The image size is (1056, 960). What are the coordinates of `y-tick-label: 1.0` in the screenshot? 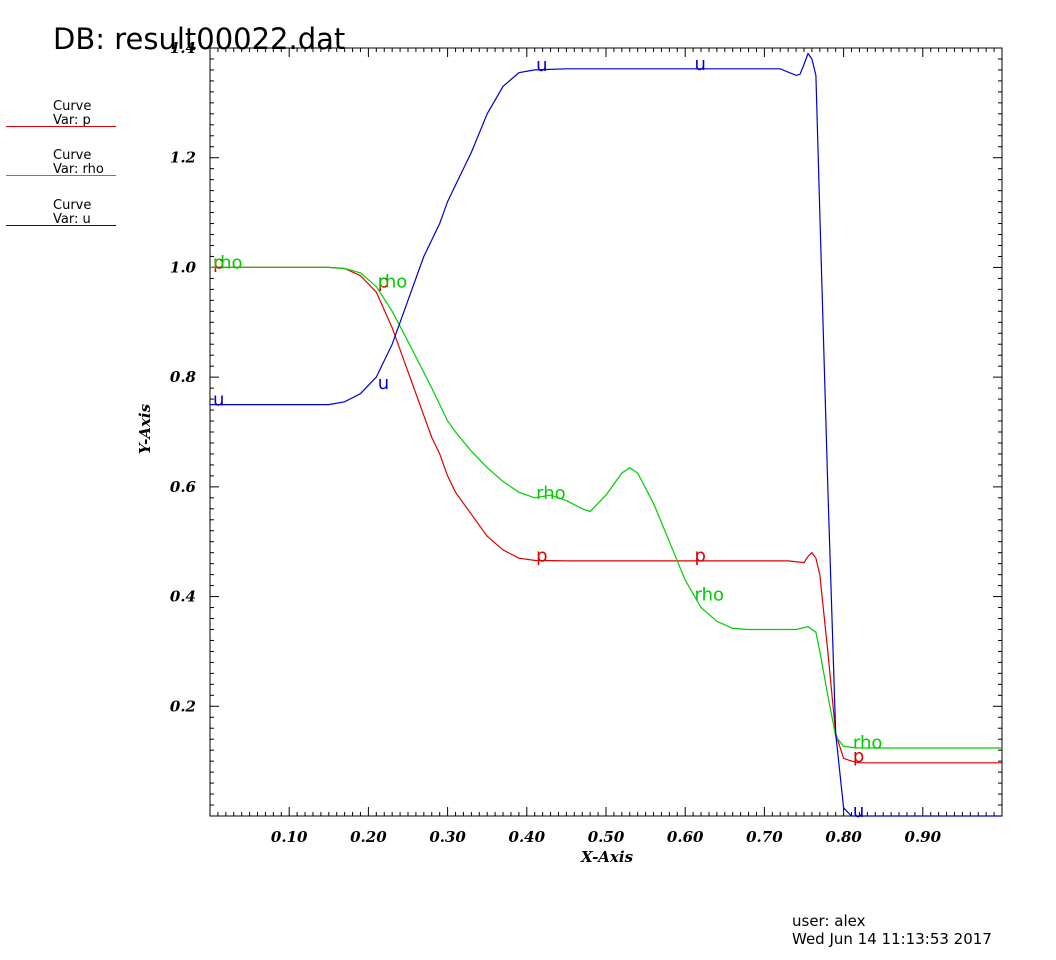 It's located at (183, 267).